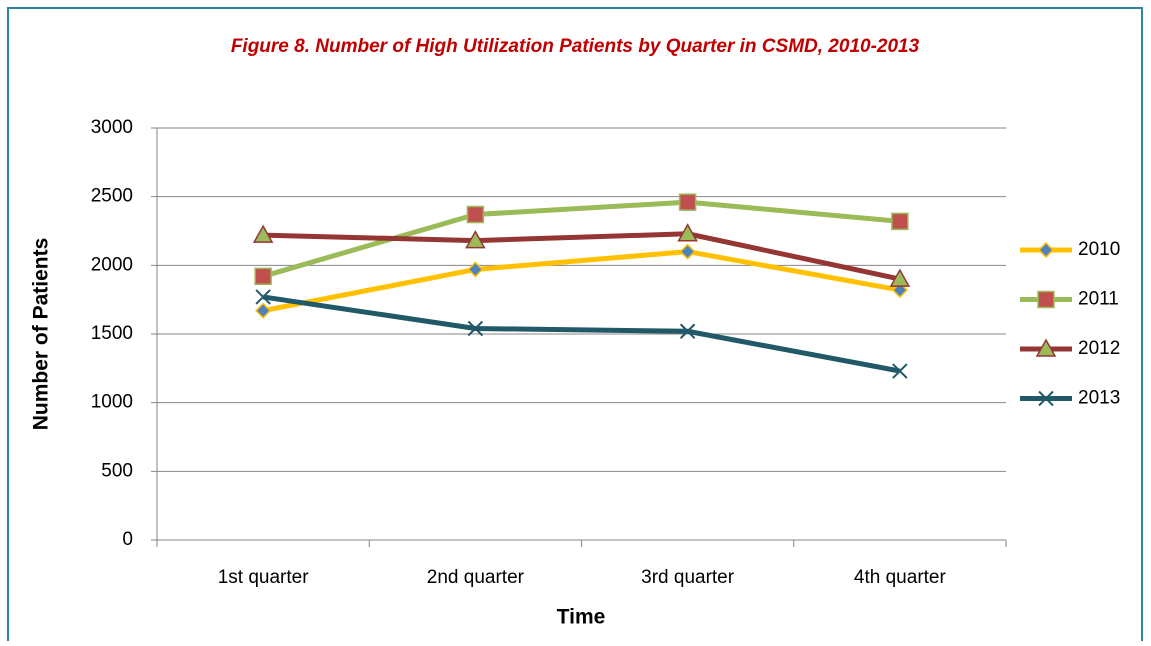 The image size is (1151, 646). I want to click on y-tick-label: 500, so click(117, 470).